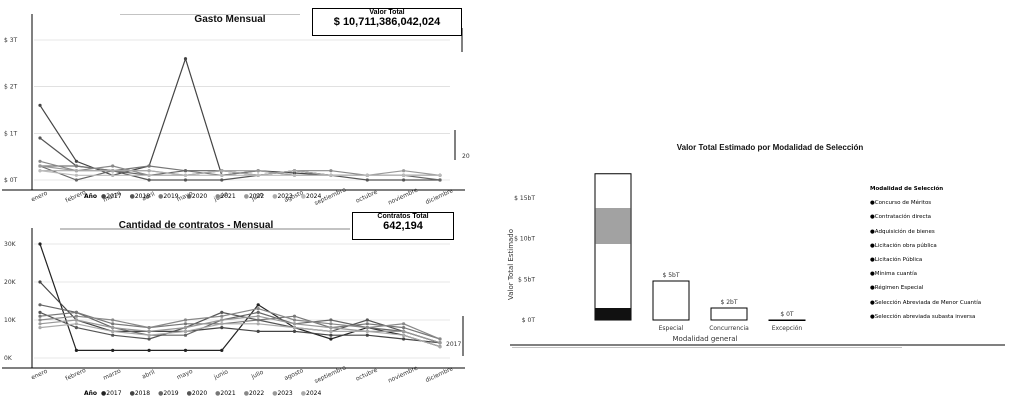  I want to click on legend-entry-2022: ●2022, so click(254, 393).